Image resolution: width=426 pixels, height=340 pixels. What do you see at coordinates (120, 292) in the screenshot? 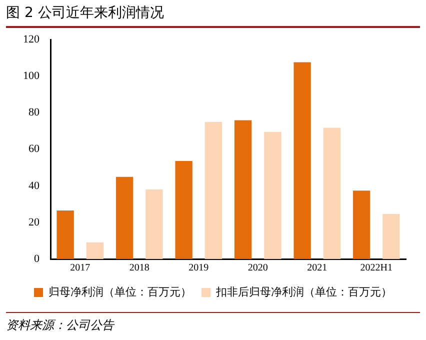
I see `legend-label: 归母净利润（单位：百万元）` at bounding box center [120, 292].